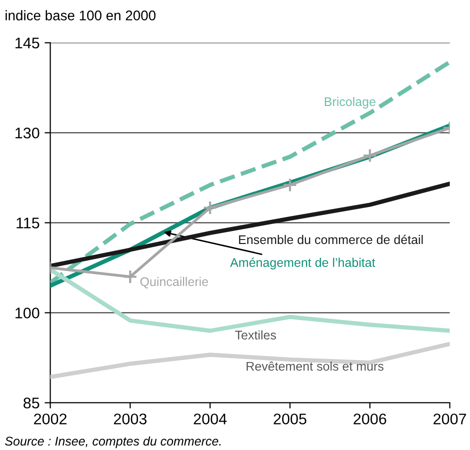  Describe the element at coordinates (290, 419) in the screenshot. I see `x-tick-label: 2005` at that location.